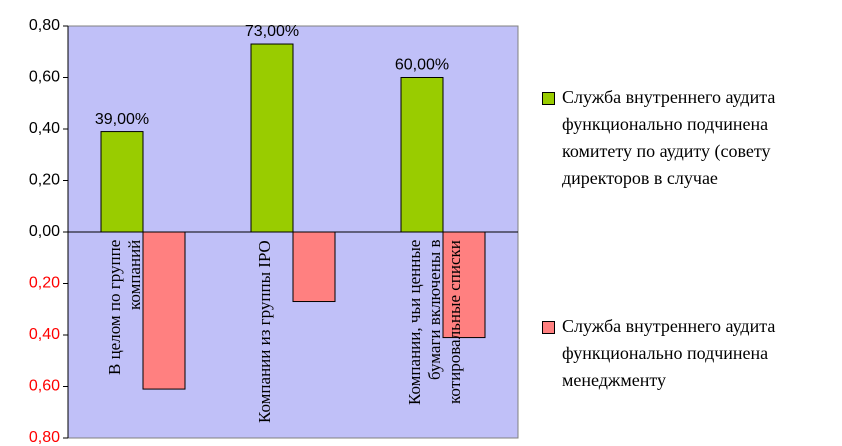  What do you see at coordinates (272, 31) in the screenshot?
I see `value-label: 73,00%` at bounding box center [272, 31].